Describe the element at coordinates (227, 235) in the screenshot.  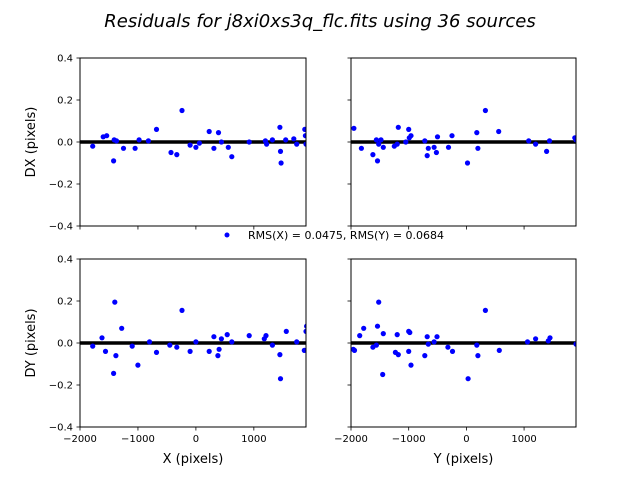
I see `legend-marker` at that location.